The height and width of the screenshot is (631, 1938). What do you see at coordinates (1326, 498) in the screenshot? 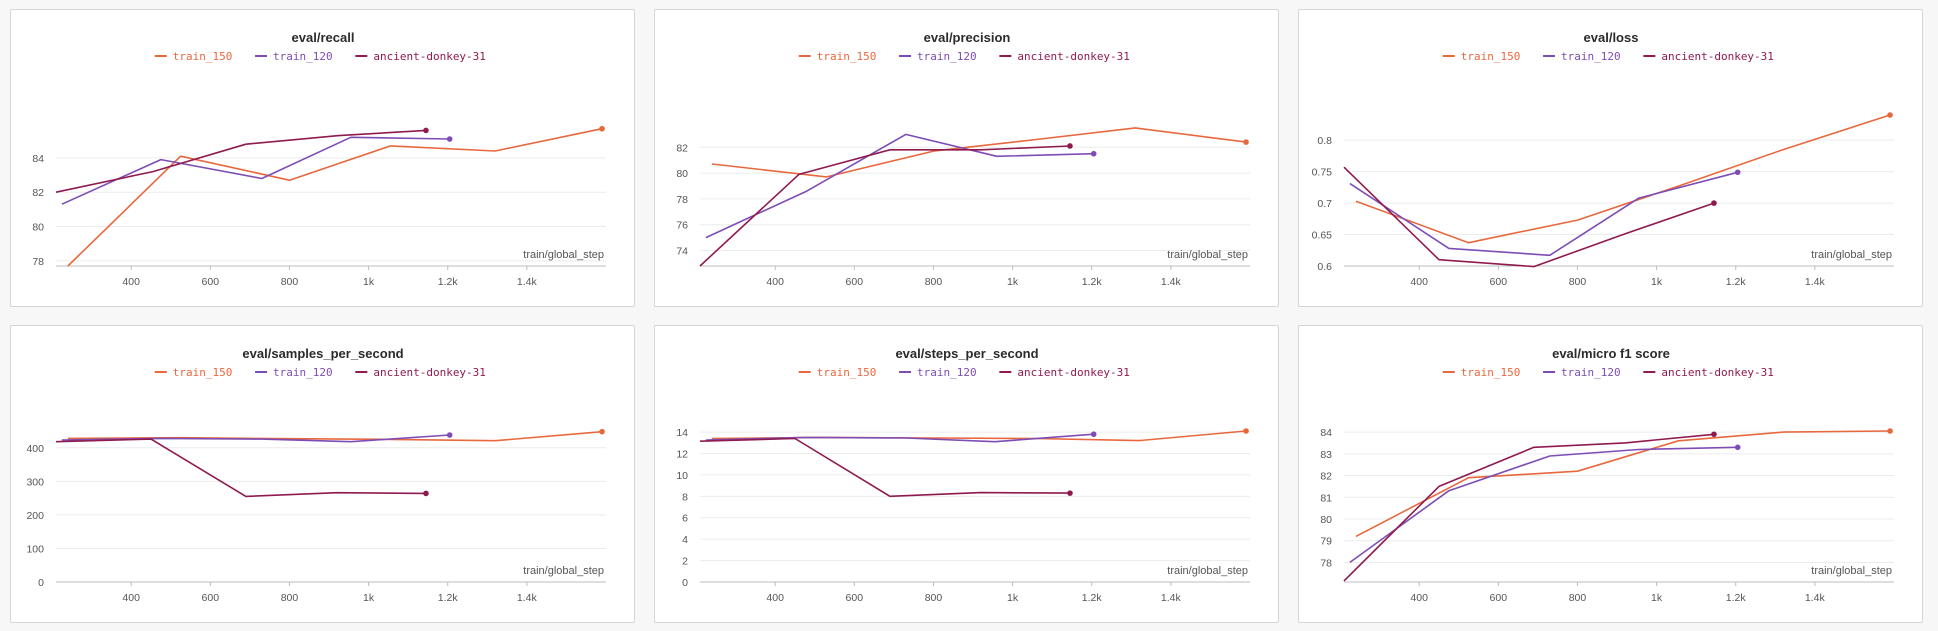
I see `y-tick-label: 81` at bounding box center [1326, 498].